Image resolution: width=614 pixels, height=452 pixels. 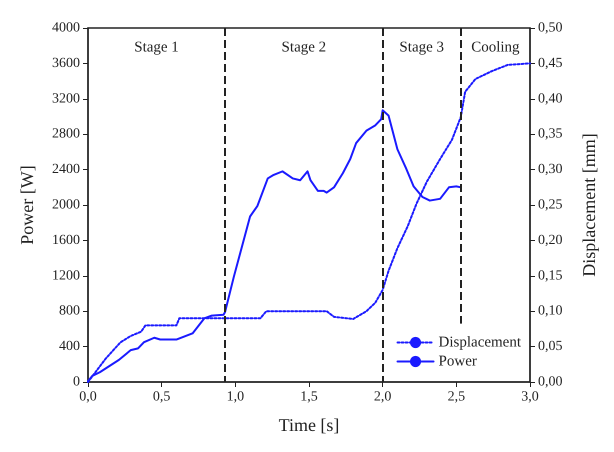 I want to click on y-tick-label: 3600, so click(x=66, y=63).